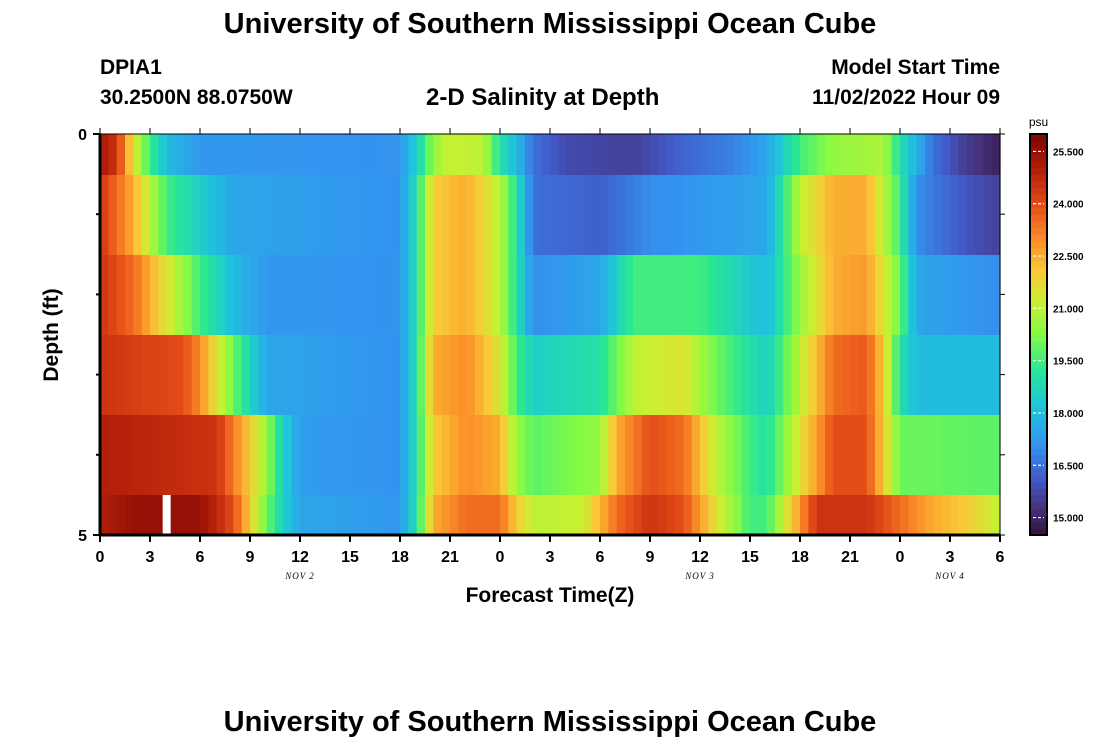 This screenshot has width=1100, height=750. What do you see at coordinates (299, 576) in the screenshot?
I see `date-label: NOV 2` at bounding box center [299, 576].